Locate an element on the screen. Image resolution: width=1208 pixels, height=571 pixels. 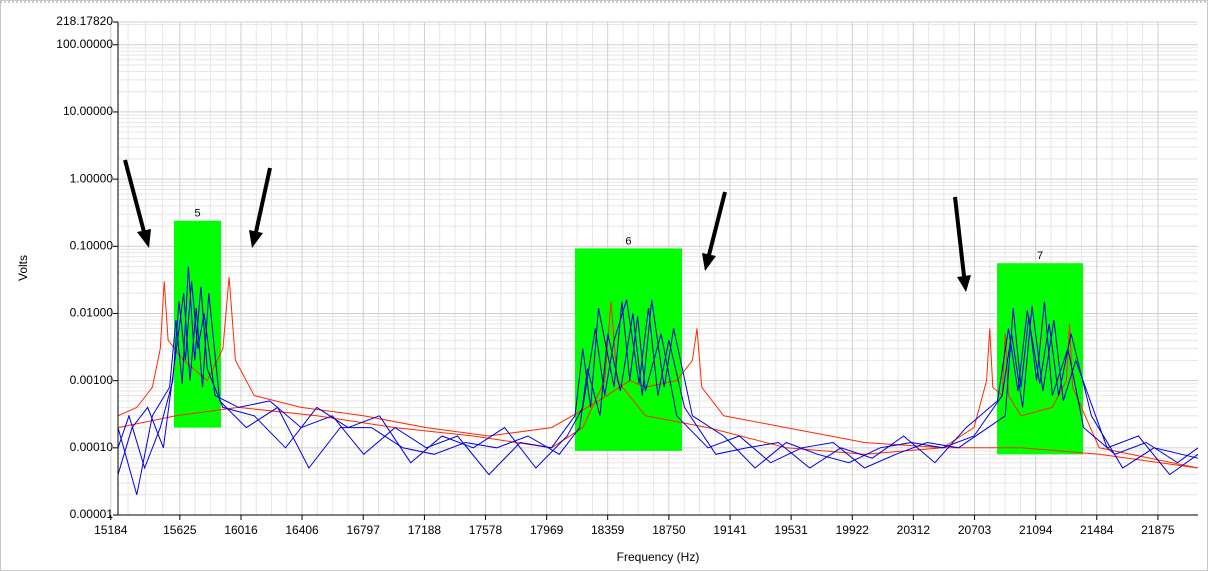
x-tick-label: 16406 is located at coordinates (302, 530).